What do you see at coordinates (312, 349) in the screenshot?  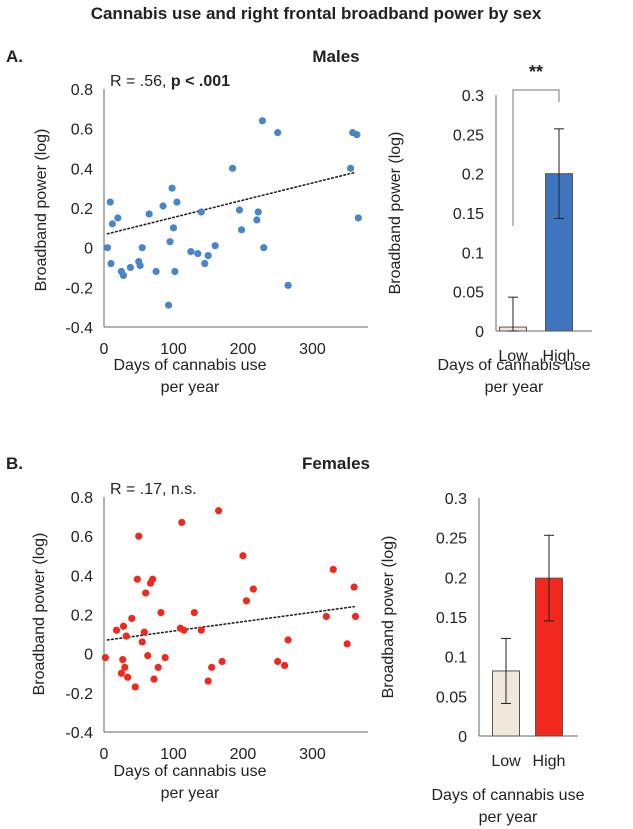 I see `males-scatter-xtick-label: 300` at bounding box center [312, 349].